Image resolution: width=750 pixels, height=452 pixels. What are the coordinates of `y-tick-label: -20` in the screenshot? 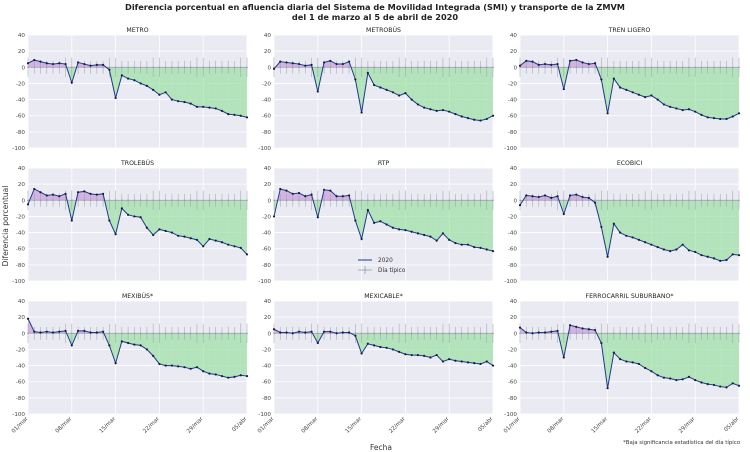 It's located at (513, 217).